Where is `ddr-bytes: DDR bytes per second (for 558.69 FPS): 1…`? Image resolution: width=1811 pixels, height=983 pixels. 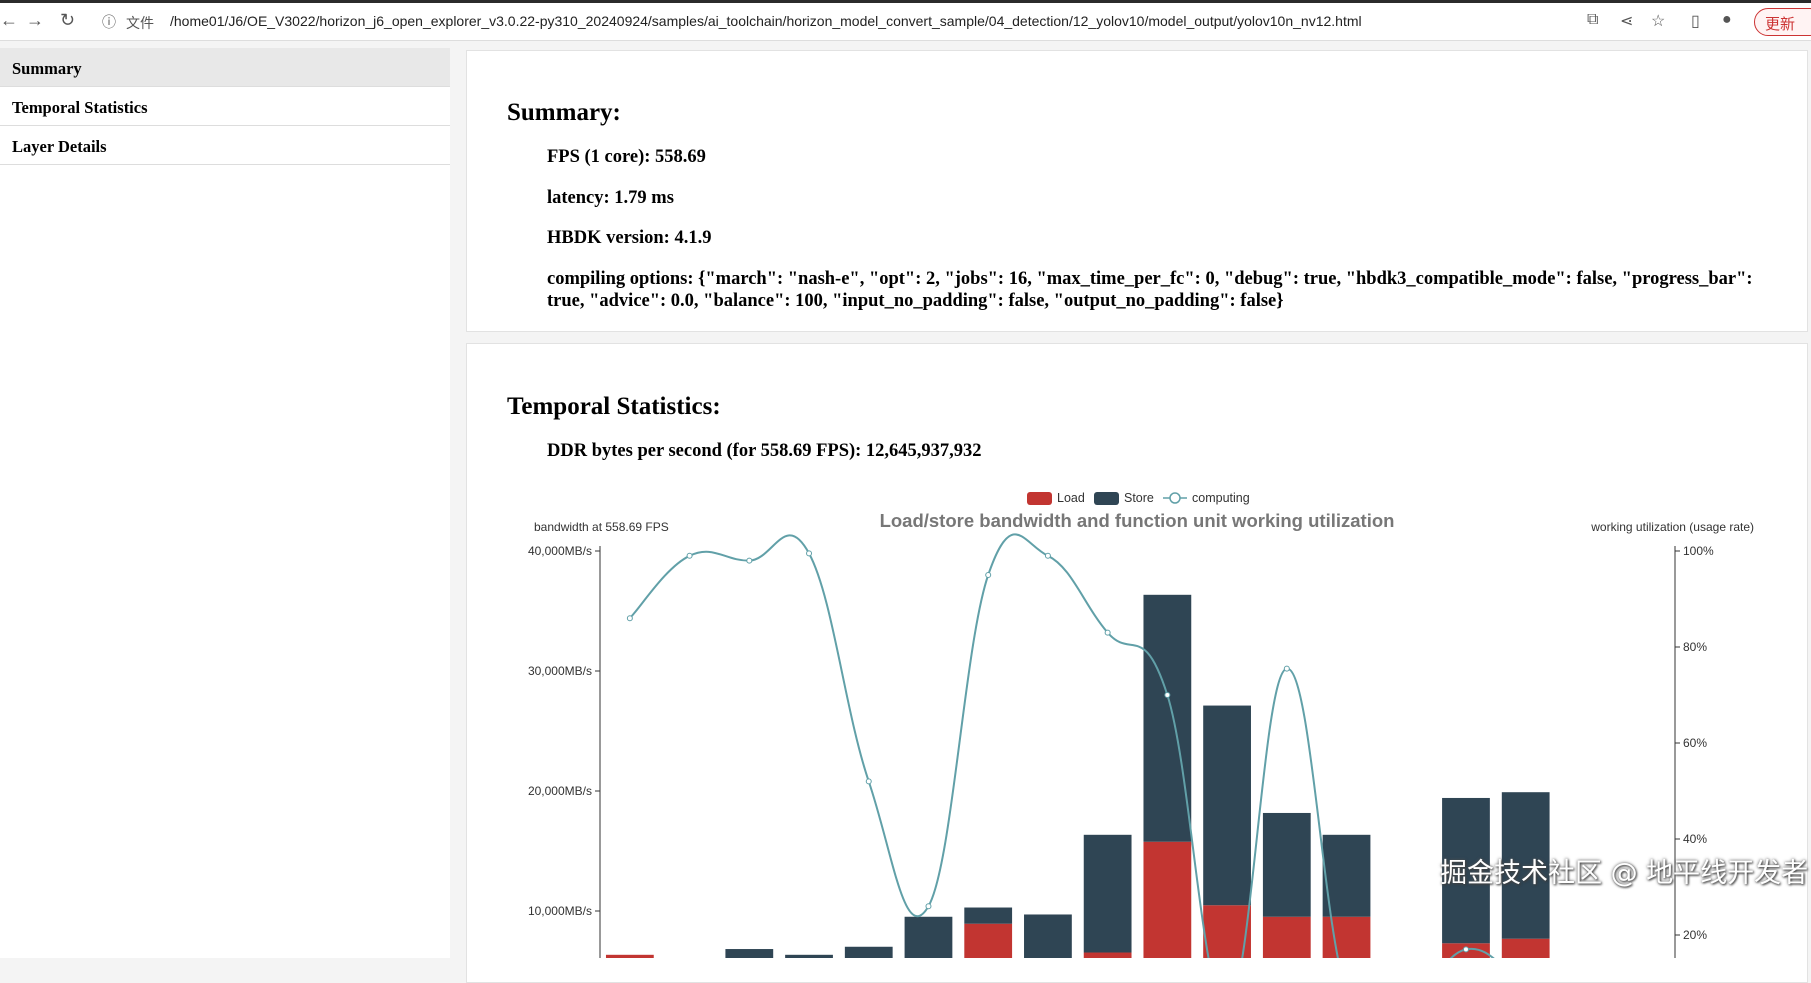 ddr-bytes: DDR bytes per second (for 558.69 FPS): 1… is located at coordinates (764, 451).